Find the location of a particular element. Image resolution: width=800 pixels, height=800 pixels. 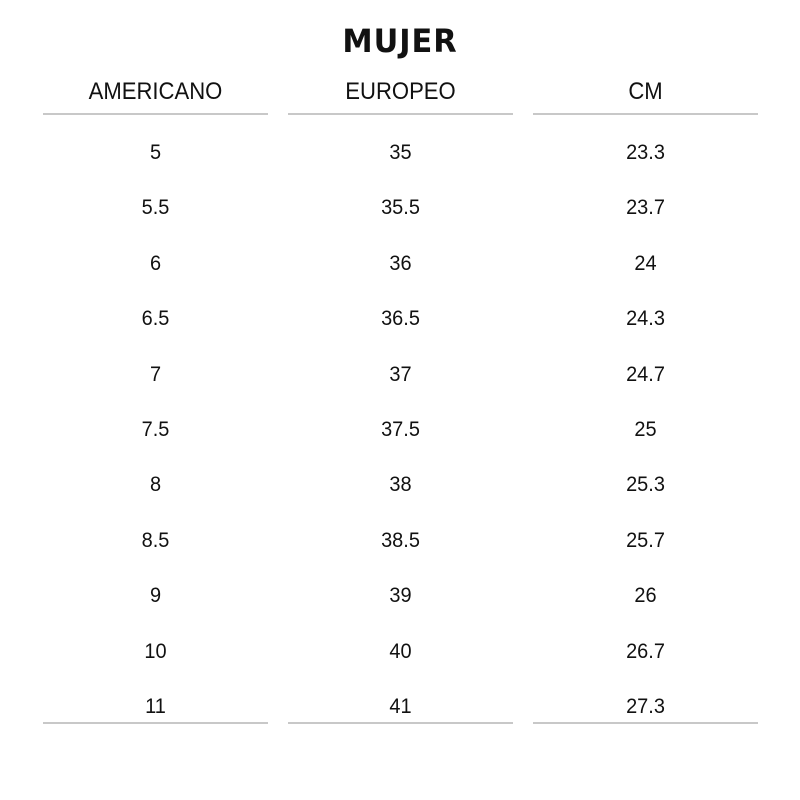

table-cell: 23.3 is located at coordinates (645, 152).